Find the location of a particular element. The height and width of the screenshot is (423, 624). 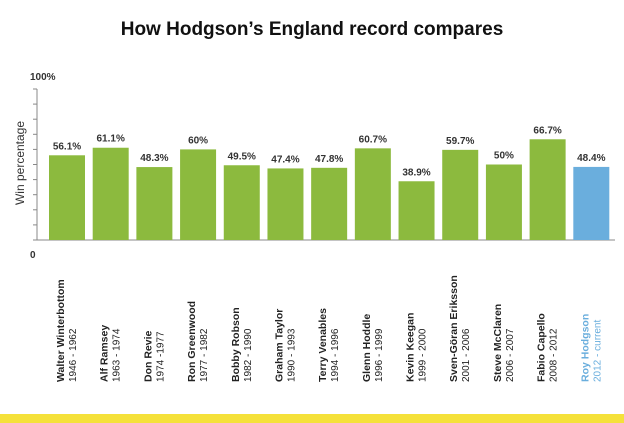

category-years-label: 1974 -1977 is located at coordinates (160, 356).